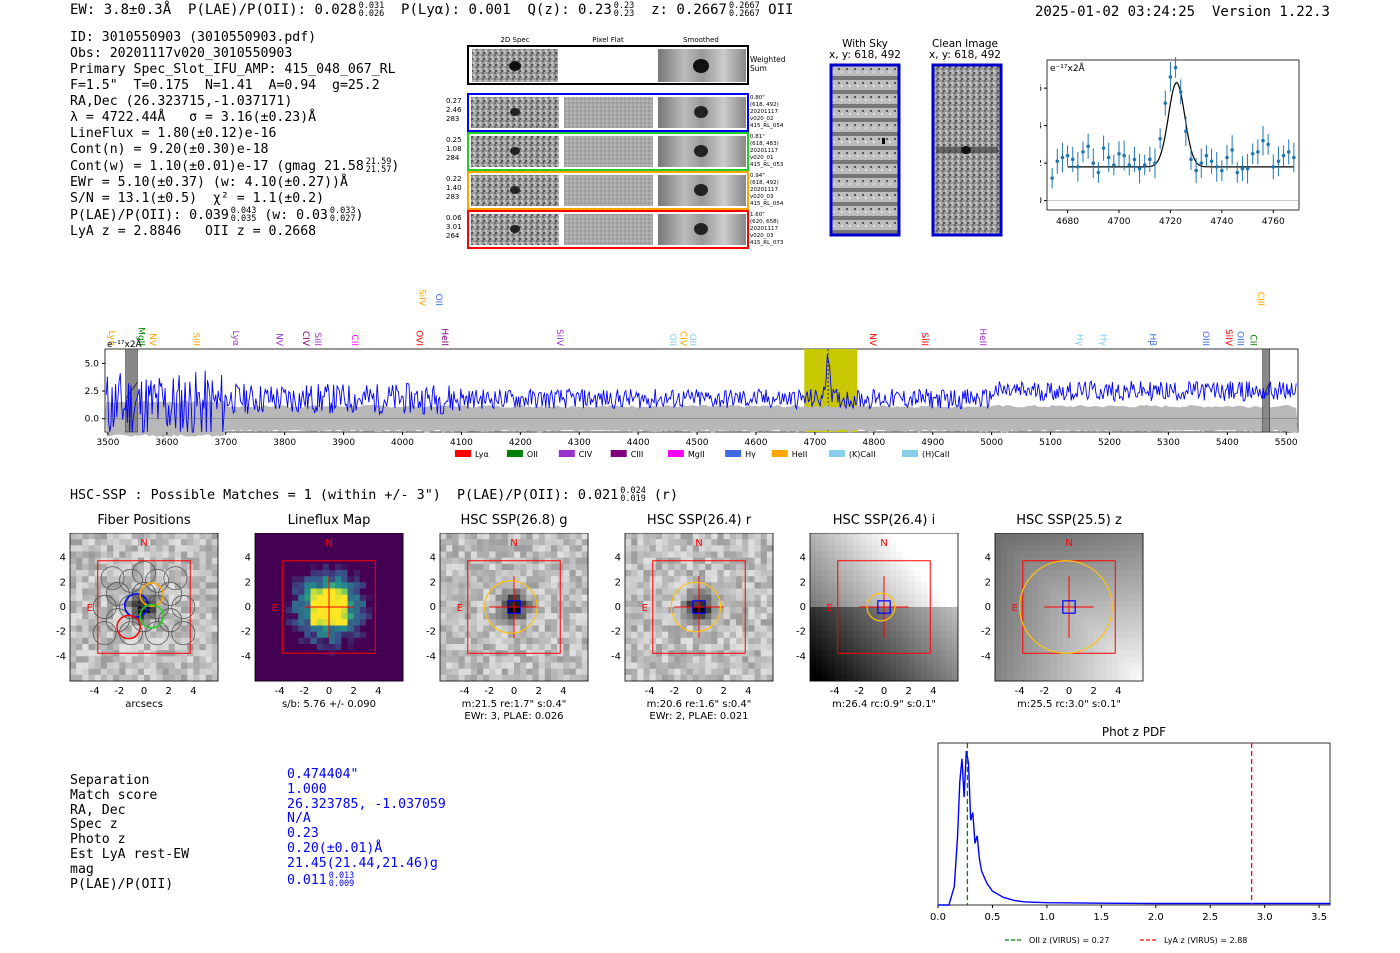  I want to click on hsc-ytick-1-1: -2, so click(246, 632).